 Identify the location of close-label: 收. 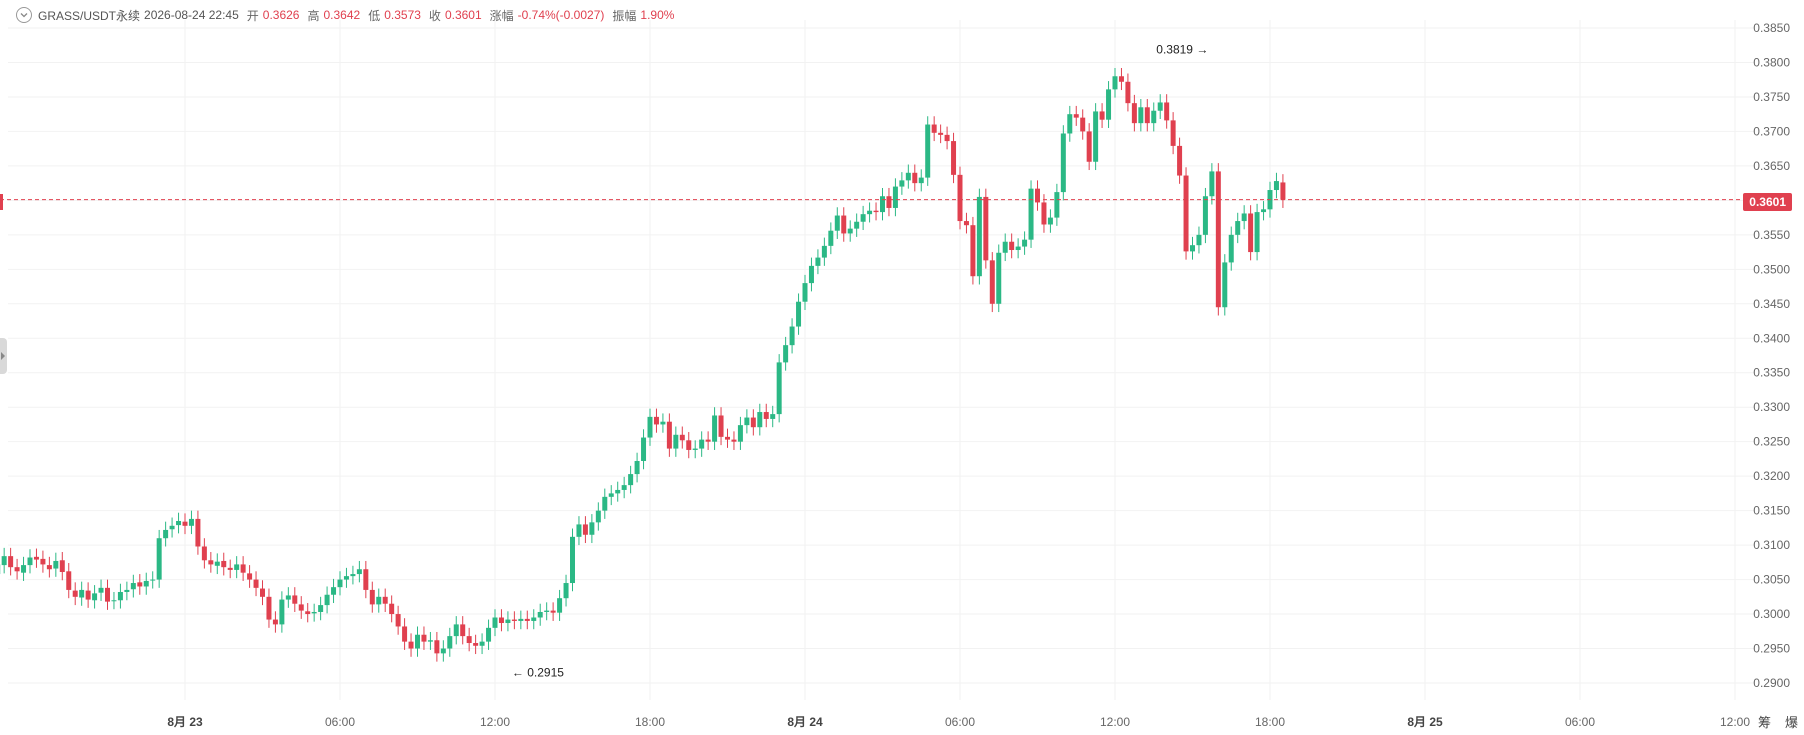
(434, 15).